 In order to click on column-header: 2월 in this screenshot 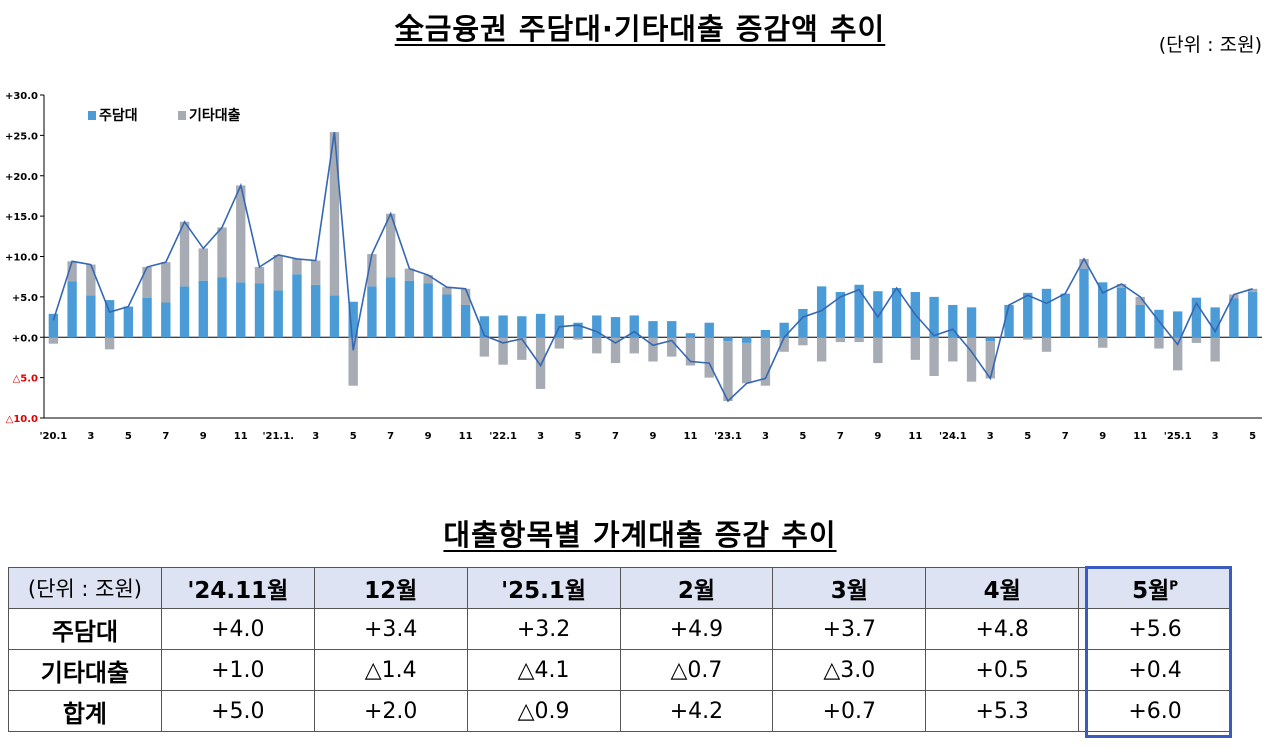, I will do `click(696, 588)`.